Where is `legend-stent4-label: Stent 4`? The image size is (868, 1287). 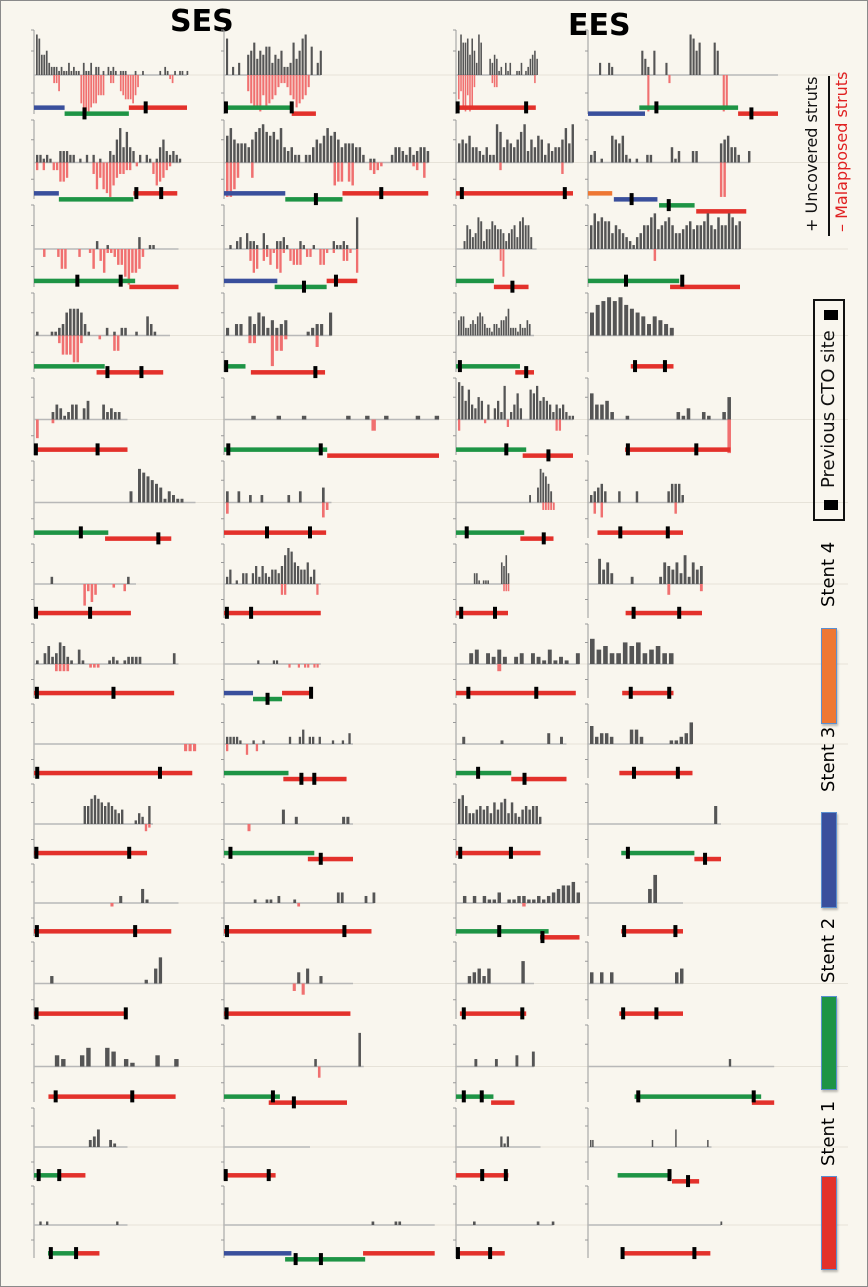 legend-stent4-label: Stent 4 is located at coordinates (828, 574).